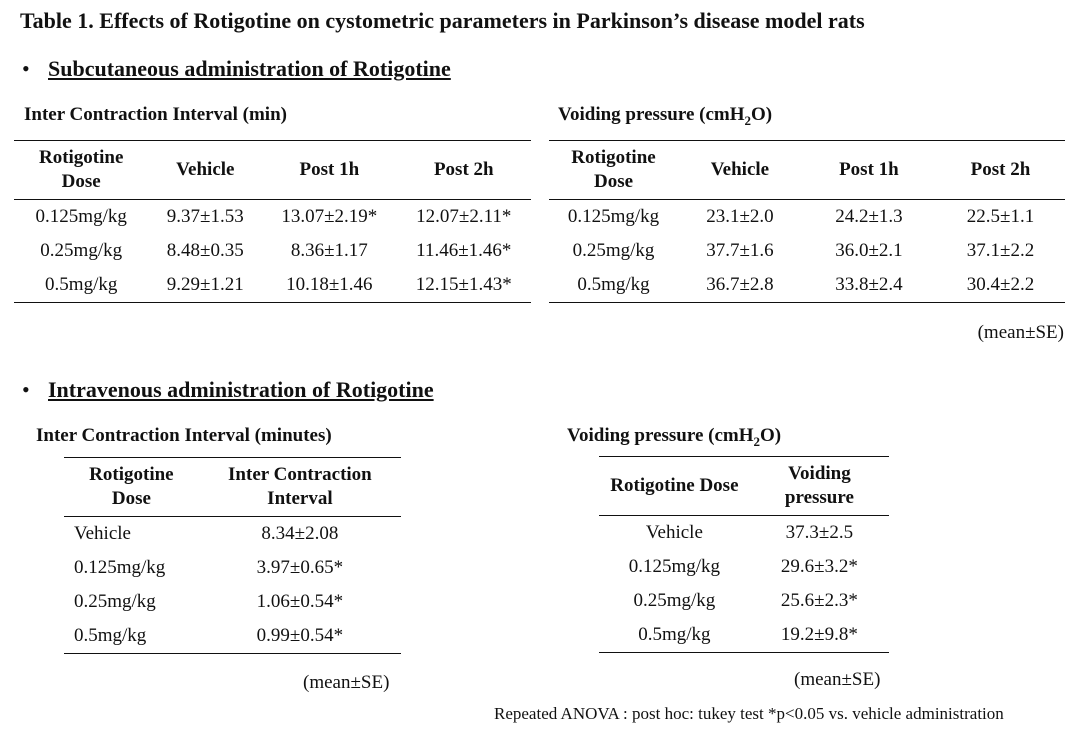 This screenshot has width=1080, height=737. Describe the element at coordinates (463, 285) in the screenshot. I see `value-cell: 12.15±1.43*` at that location.